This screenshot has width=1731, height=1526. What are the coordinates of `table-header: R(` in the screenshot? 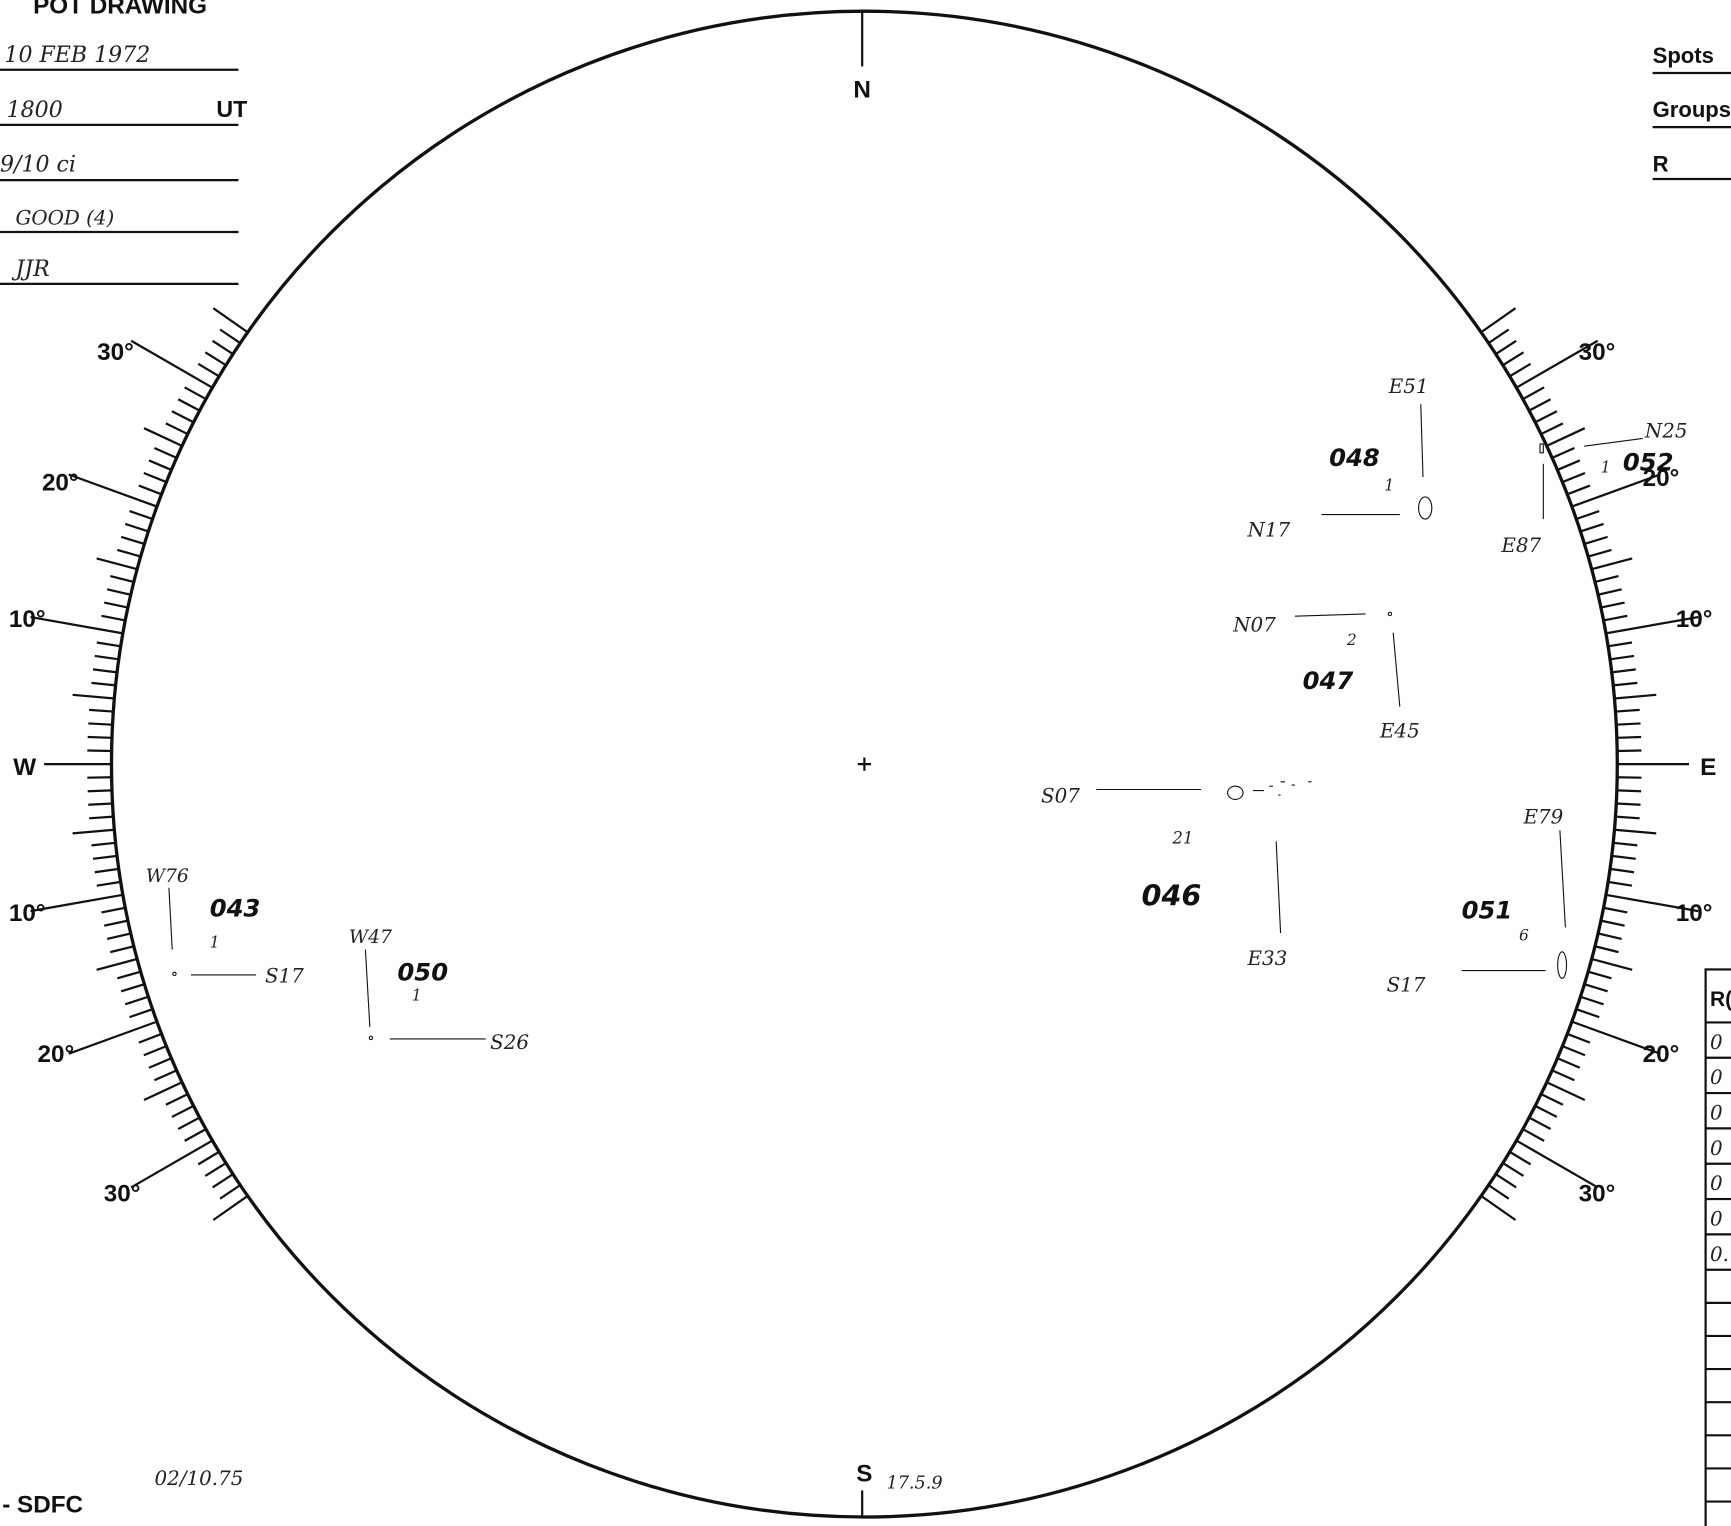 It's located at (1720, 999).